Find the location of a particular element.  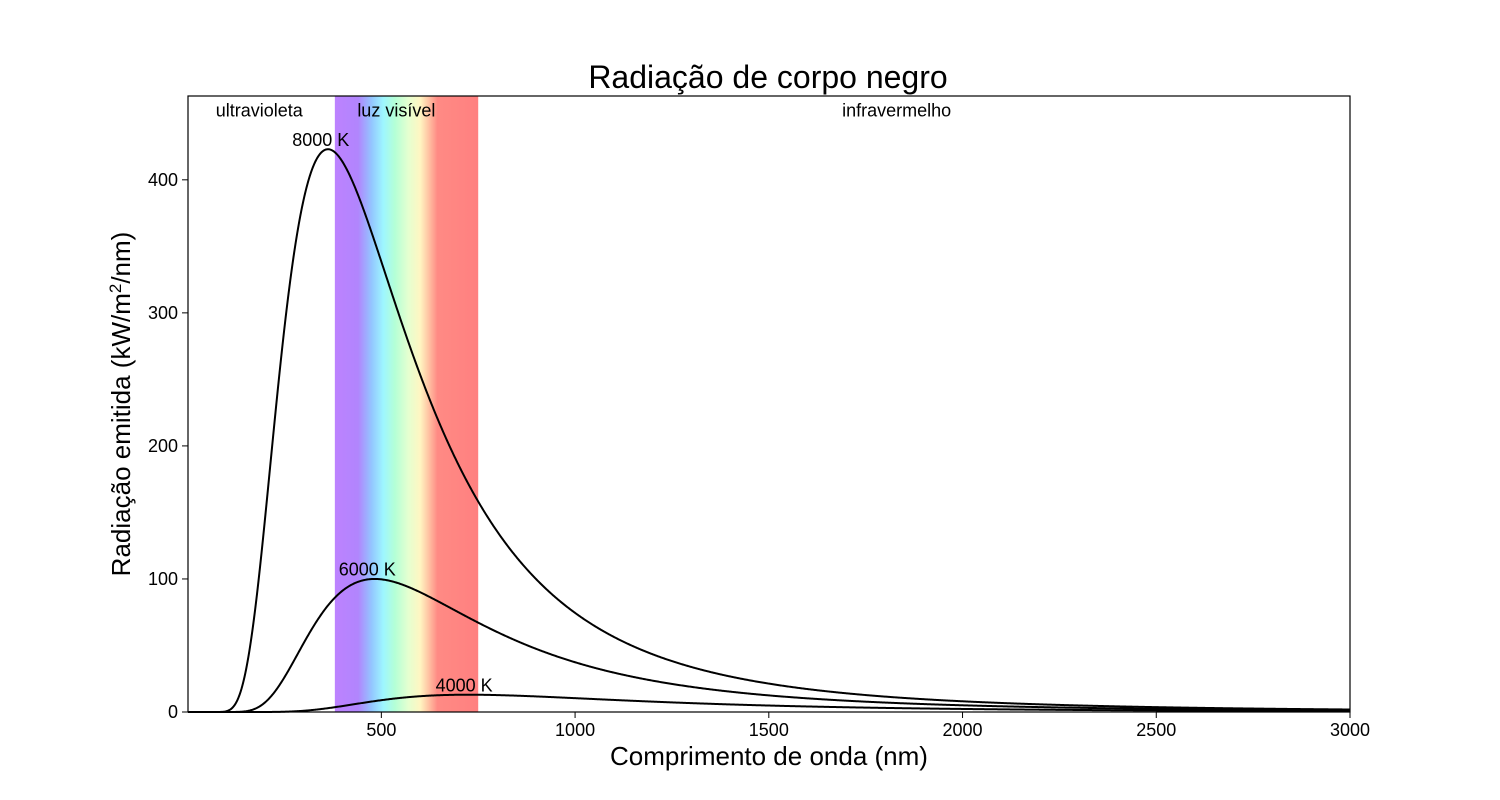

chart-title: Radiação de corpo negro is located at coordinates (767, 77).